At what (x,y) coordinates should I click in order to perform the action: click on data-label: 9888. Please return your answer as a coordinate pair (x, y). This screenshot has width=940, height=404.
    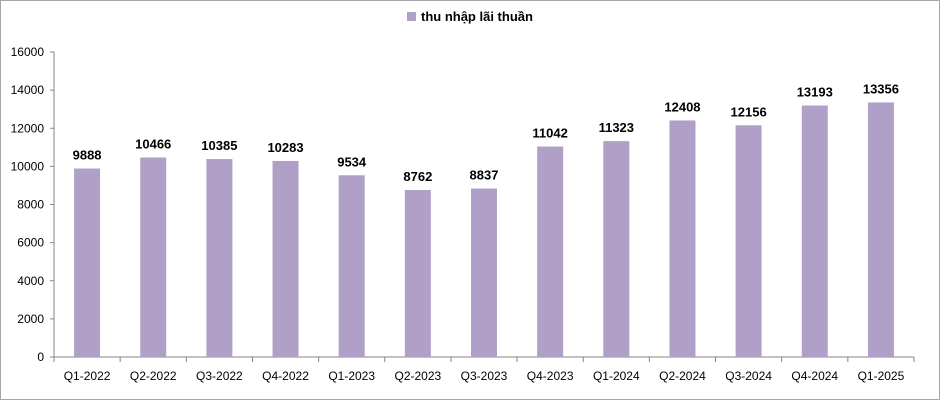
    Looking at the image, I should click on (87, 155).